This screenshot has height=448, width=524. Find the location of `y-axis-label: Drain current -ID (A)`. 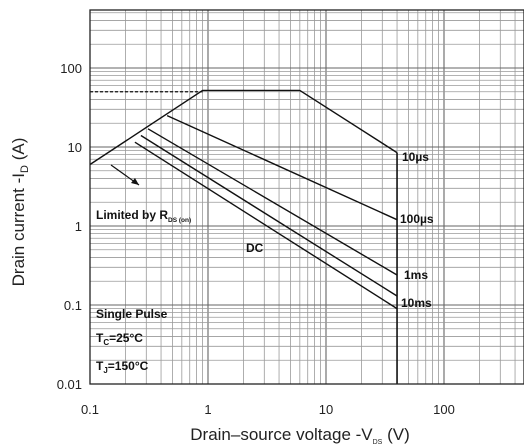

y-axis-label: Drain current -ID (A) is located at coordinates (20, 212).